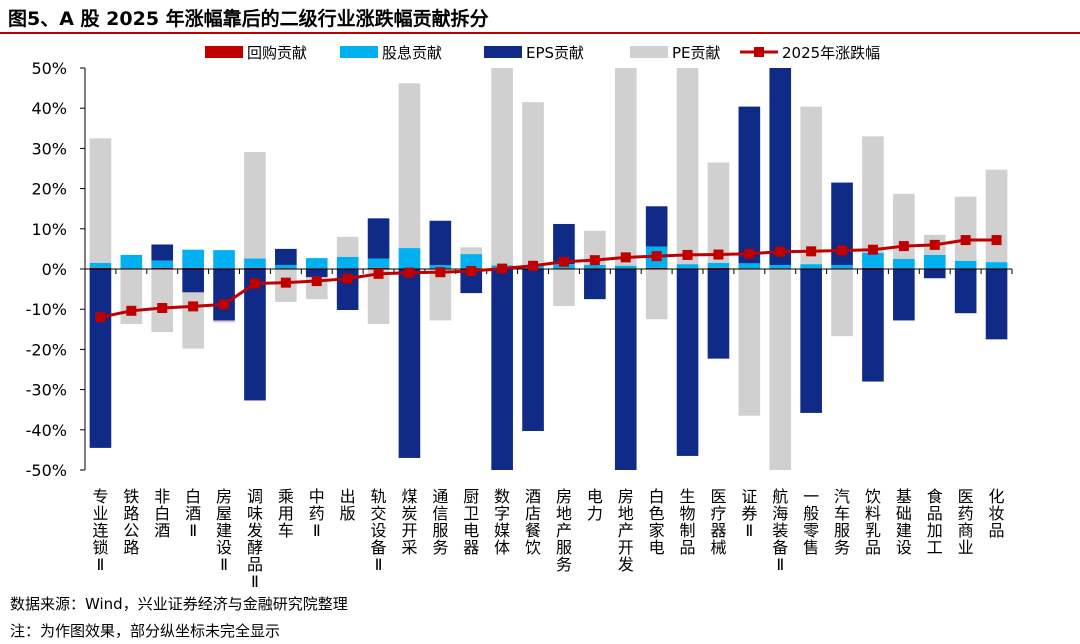  Describe the element at coordinates (657, 522) in the screenshot. I see `x-tick-label: 白色家电` at that location.